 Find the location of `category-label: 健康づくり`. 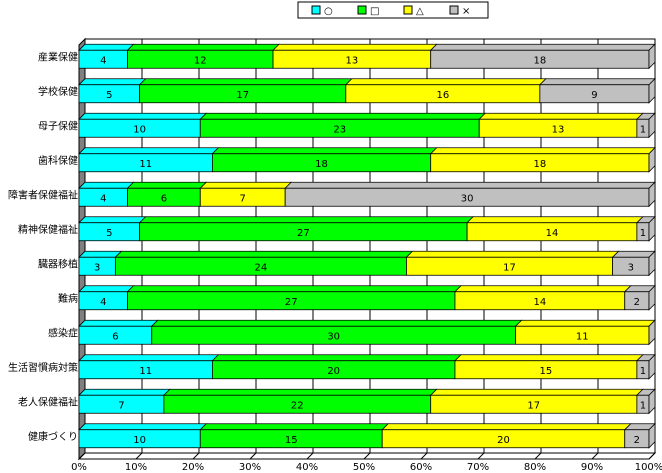

category-label: 健康づくり is located at coordinates (53, 436).